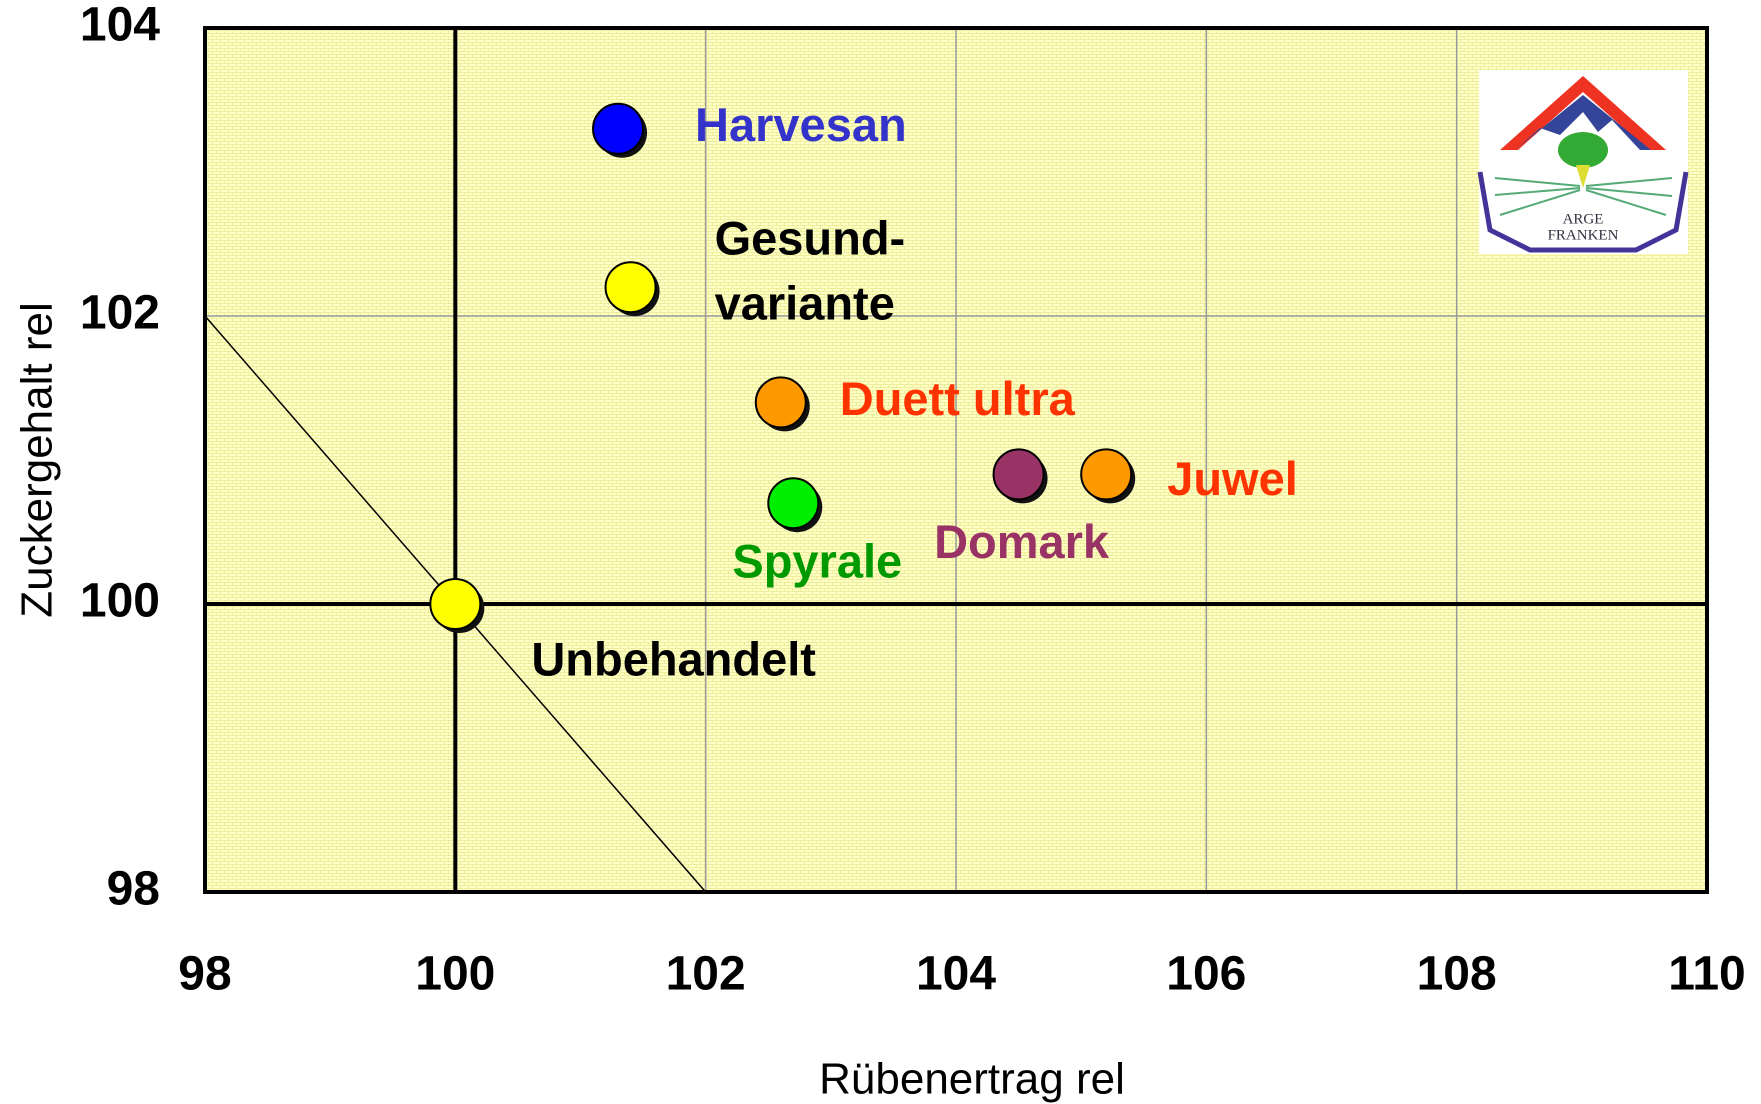 Image resolution: width=1761 pixels, height=1104 pixels. I want to click on y-tick-label: 100, so click(120, 601).